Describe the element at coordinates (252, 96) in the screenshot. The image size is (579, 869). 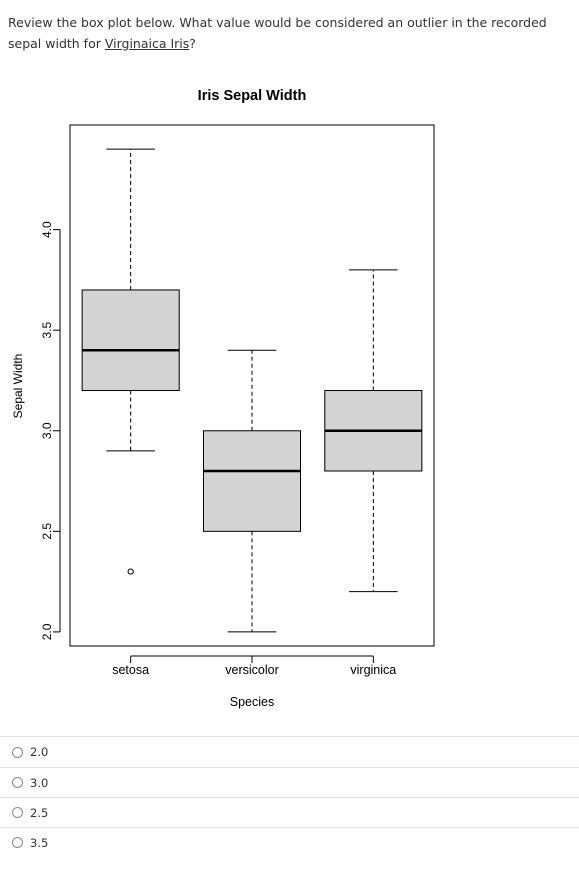
I see `chart-title: Iris Sepal Width` at that location.